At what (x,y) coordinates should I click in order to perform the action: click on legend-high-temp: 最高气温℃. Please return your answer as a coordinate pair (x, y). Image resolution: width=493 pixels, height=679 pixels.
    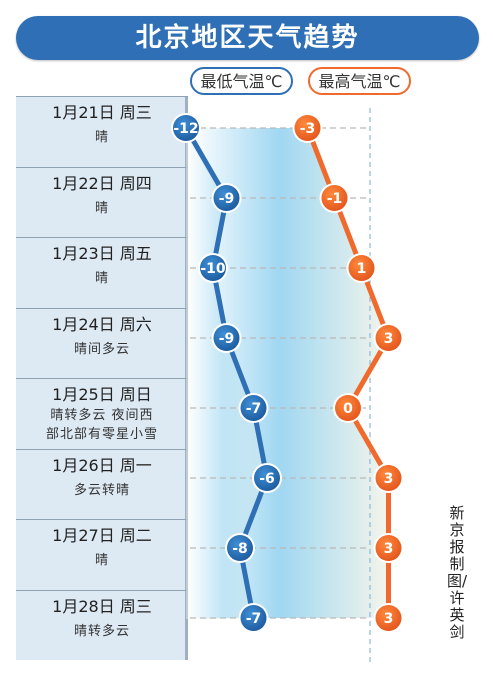
    Looking at the image, I should click on (359, 81).